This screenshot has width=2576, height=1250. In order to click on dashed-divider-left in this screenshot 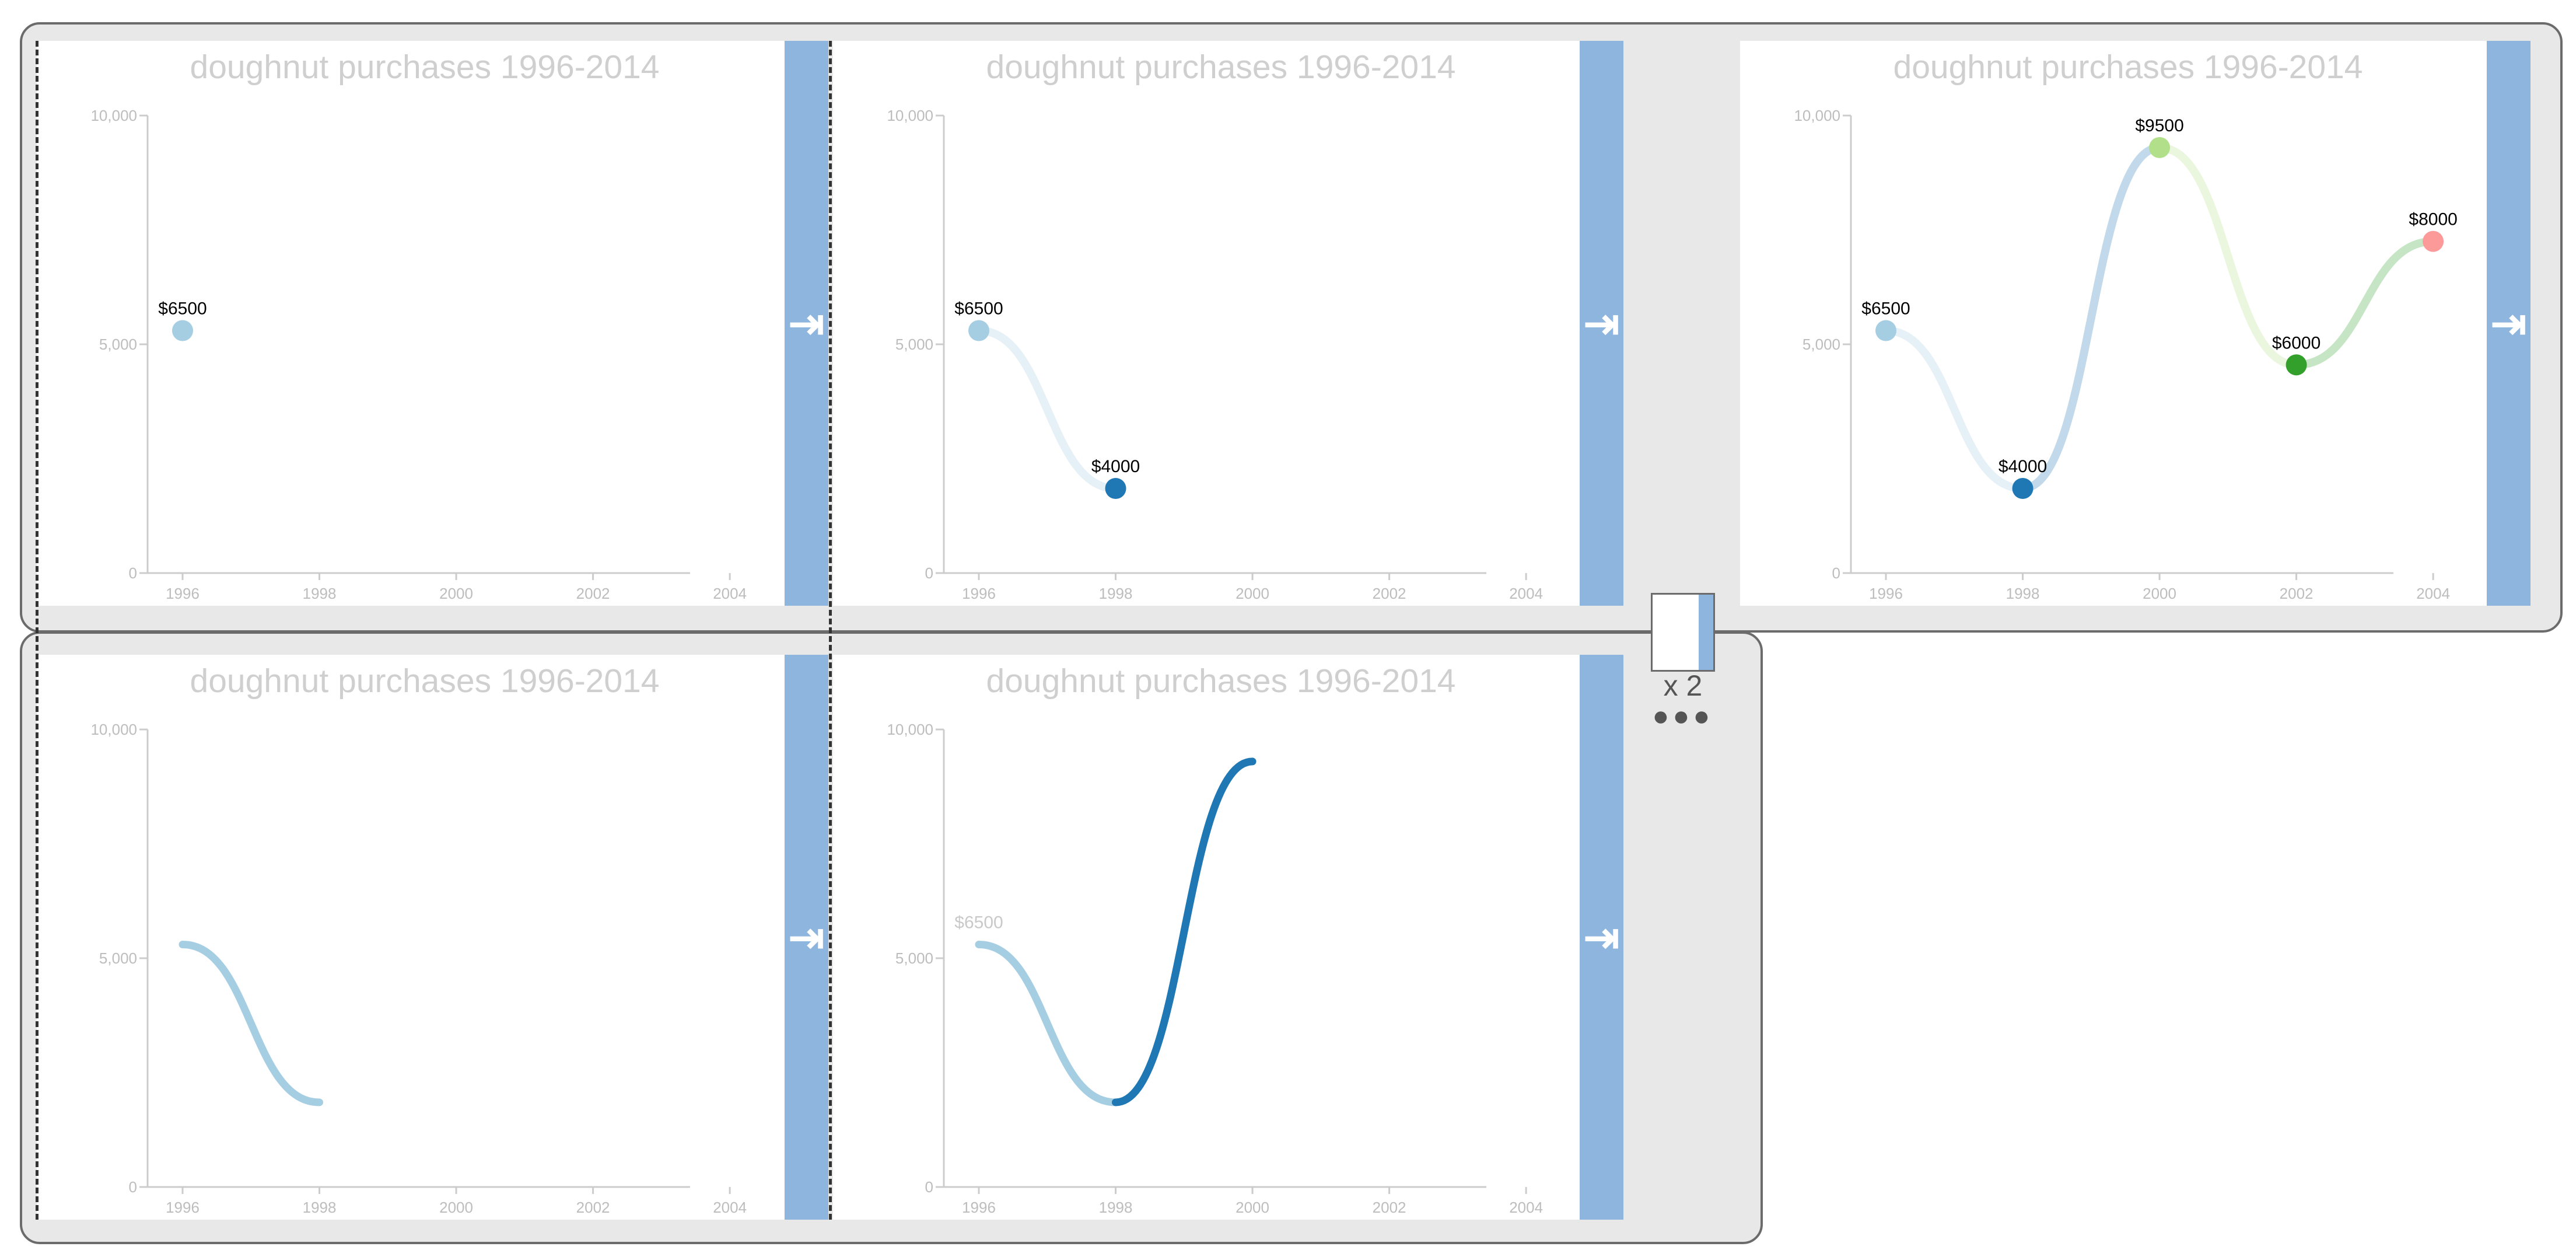, I will do `click(37, 630)`.